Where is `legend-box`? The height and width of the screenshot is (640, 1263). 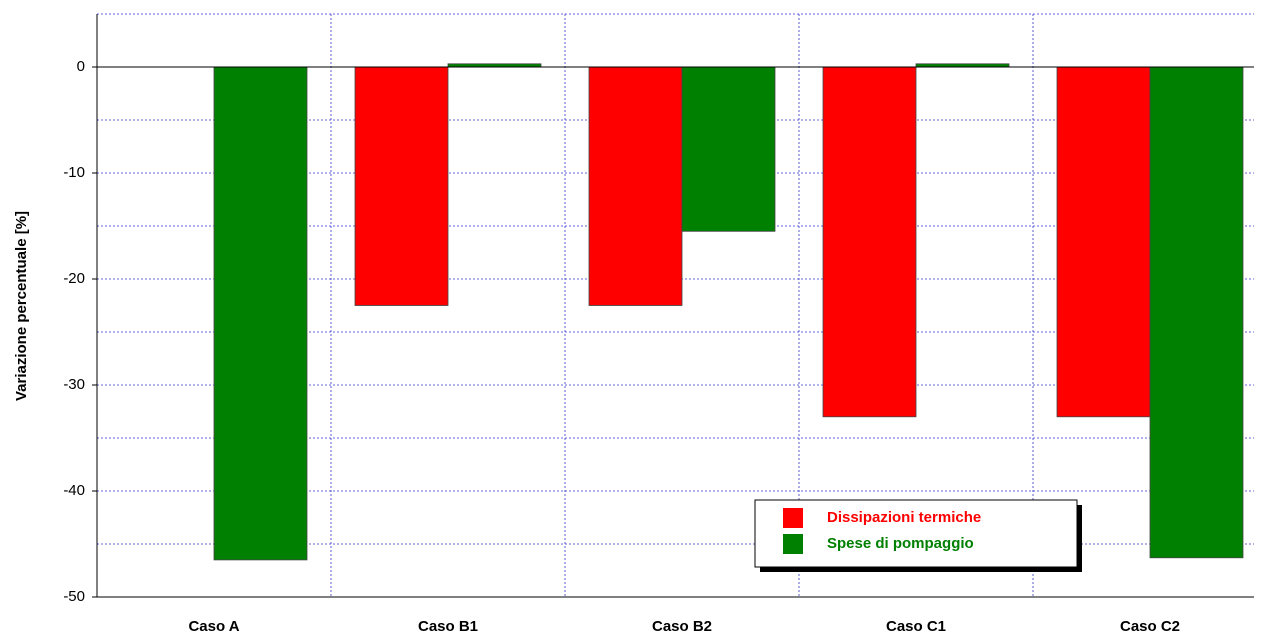 legend-box is located at coordinates (916, 533).